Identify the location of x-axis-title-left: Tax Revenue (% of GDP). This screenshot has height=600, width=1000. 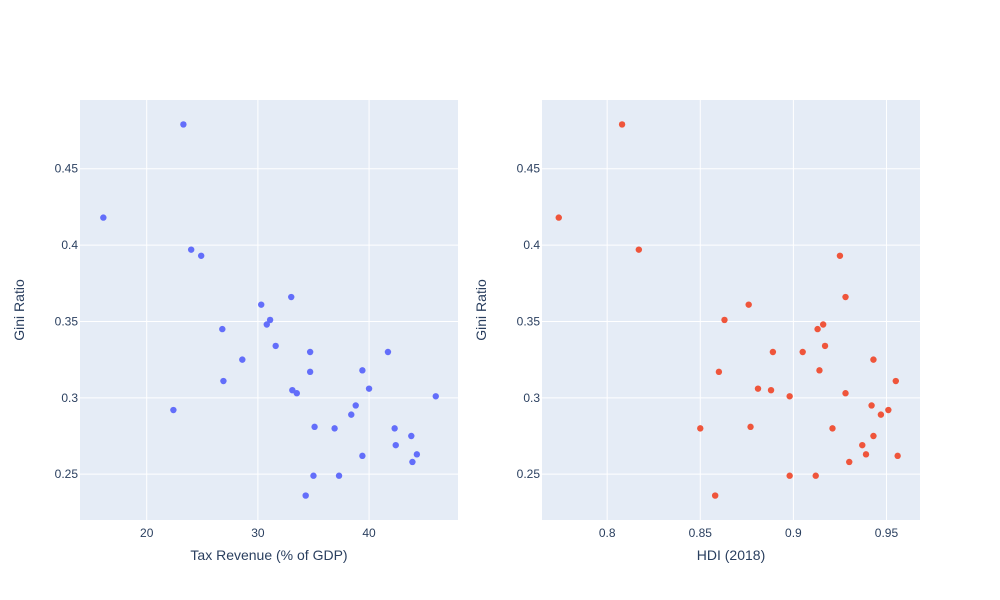
(268, 555).